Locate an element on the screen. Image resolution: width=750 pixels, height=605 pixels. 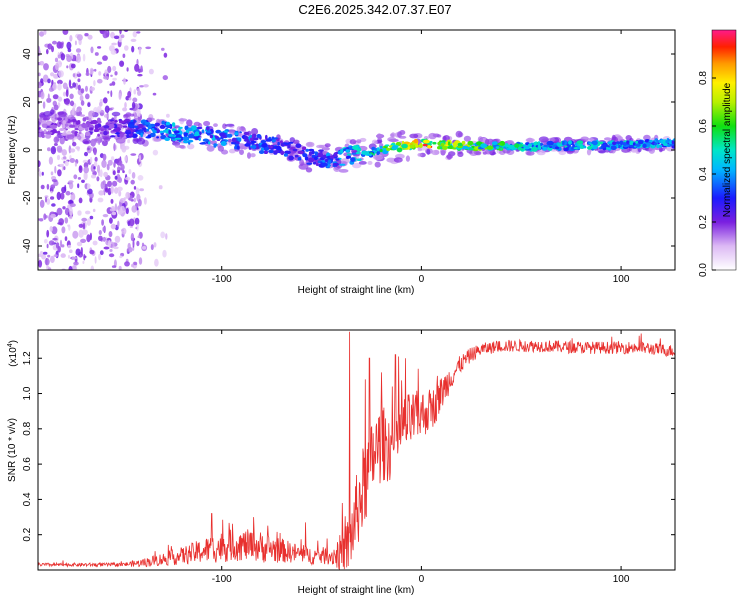
line-y-tick-label: 1.2 is located at coordinates (27, 358).